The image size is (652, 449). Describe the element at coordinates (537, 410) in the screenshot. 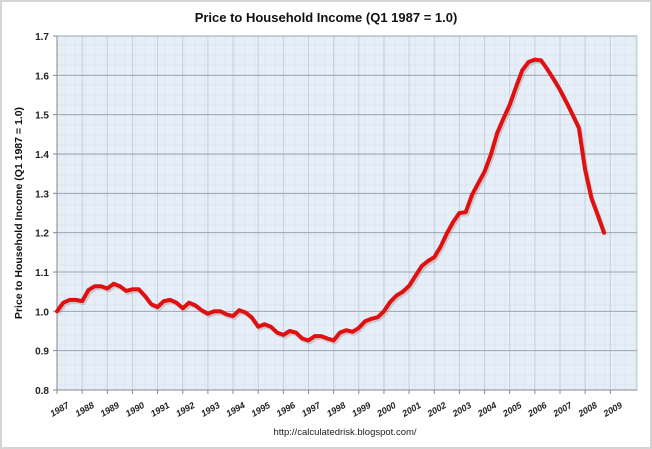

I see `x-tick-label: 2006` at that location.